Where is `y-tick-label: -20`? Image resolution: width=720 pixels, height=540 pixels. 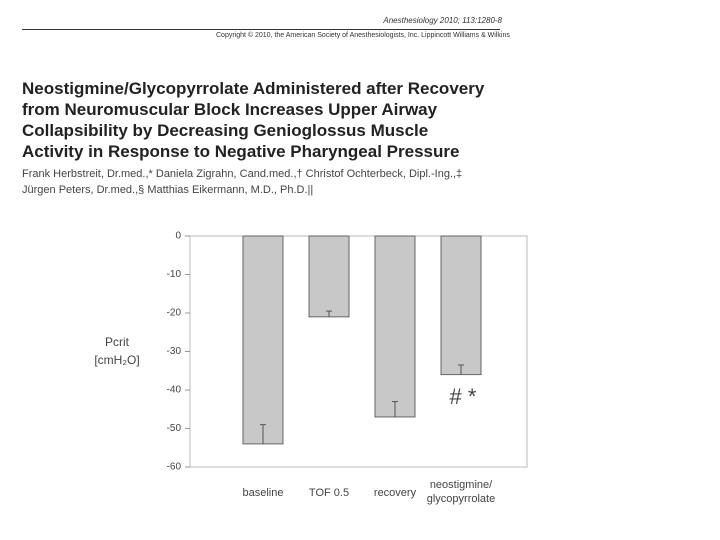 y-tick-label: -20 is located at coordinates (174, 313).